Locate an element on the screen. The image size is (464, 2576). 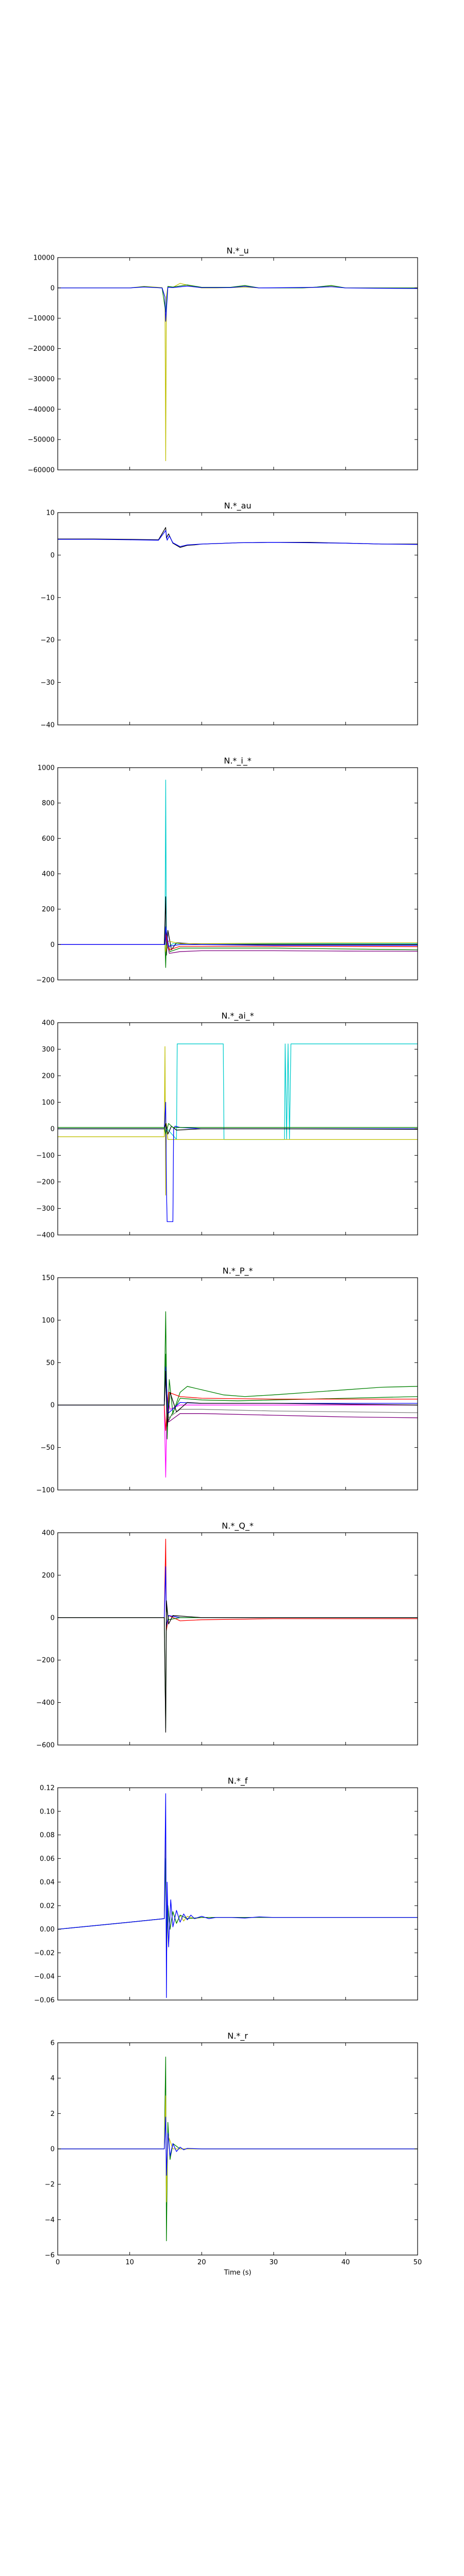
panel-5: 150 100 50 0 −50 −100 N.*_P_* is located at coordinates (227, 1380).